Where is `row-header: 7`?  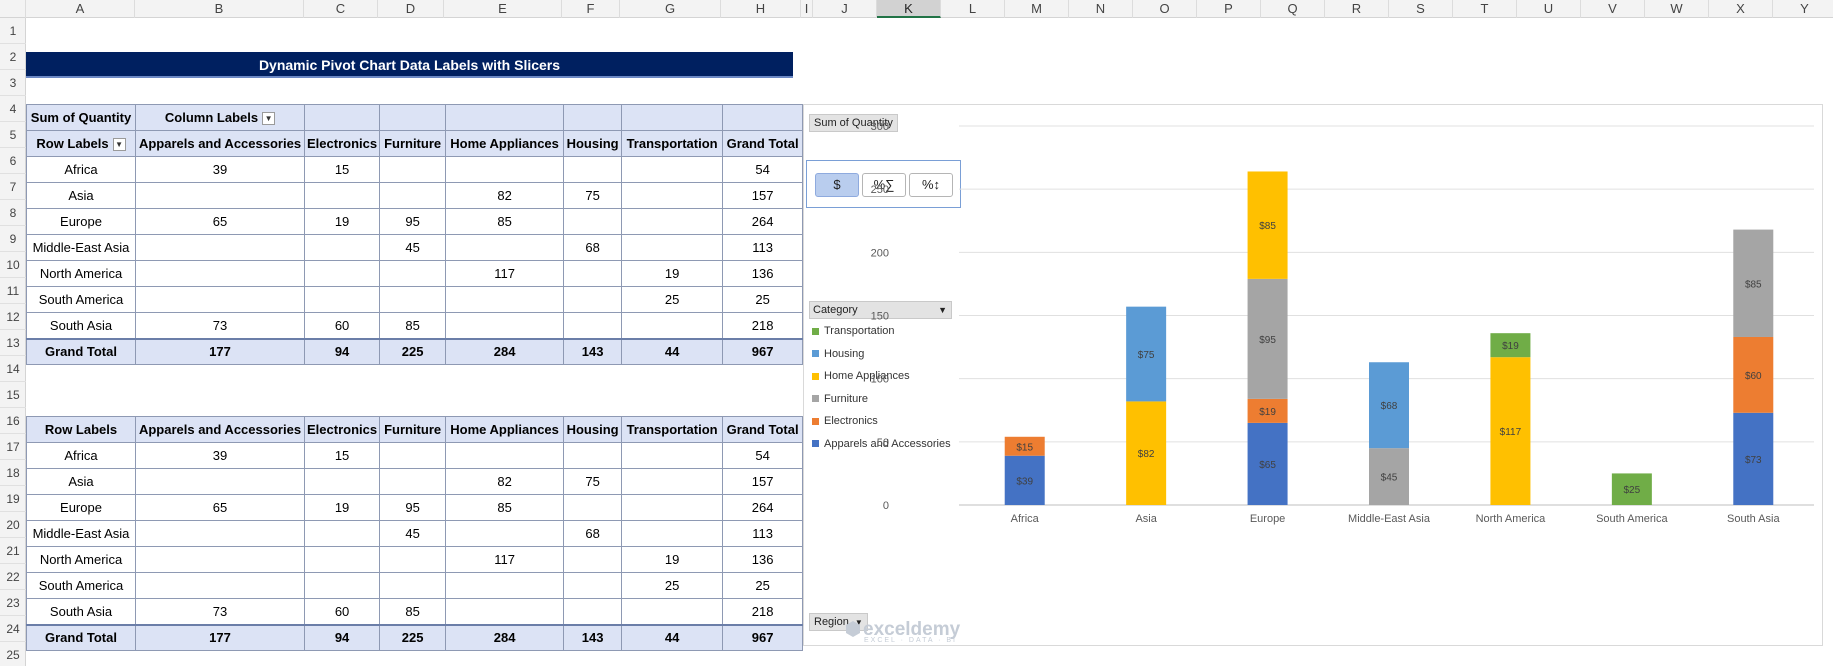
row-header: 7 is located at coordinates (13, 187).